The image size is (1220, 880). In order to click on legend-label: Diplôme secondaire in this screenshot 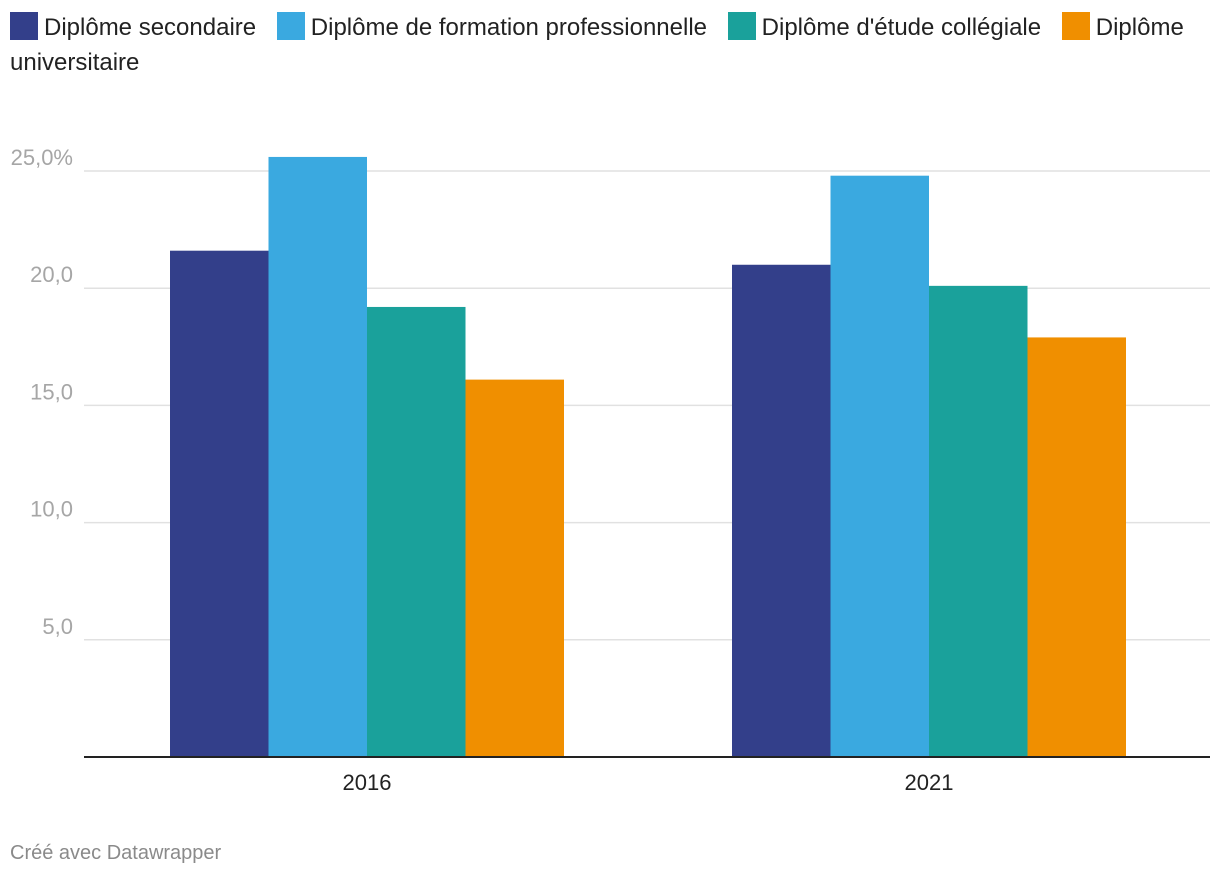, I will do `click(150, 27)`.